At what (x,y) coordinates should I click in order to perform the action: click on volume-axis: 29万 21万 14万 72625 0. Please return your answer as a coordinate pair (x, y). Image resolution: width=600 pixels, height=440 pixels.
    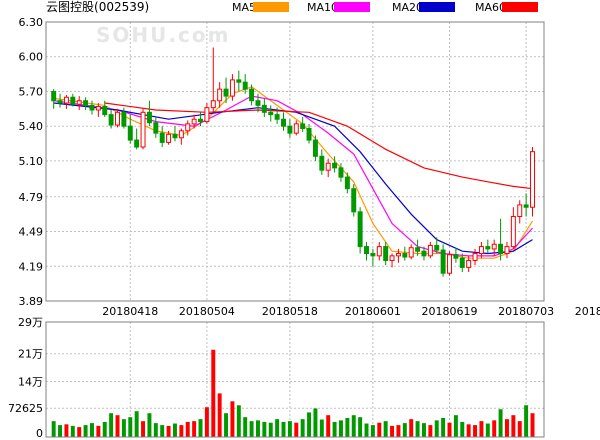
    Looking at the image, I should click on (25, 378).